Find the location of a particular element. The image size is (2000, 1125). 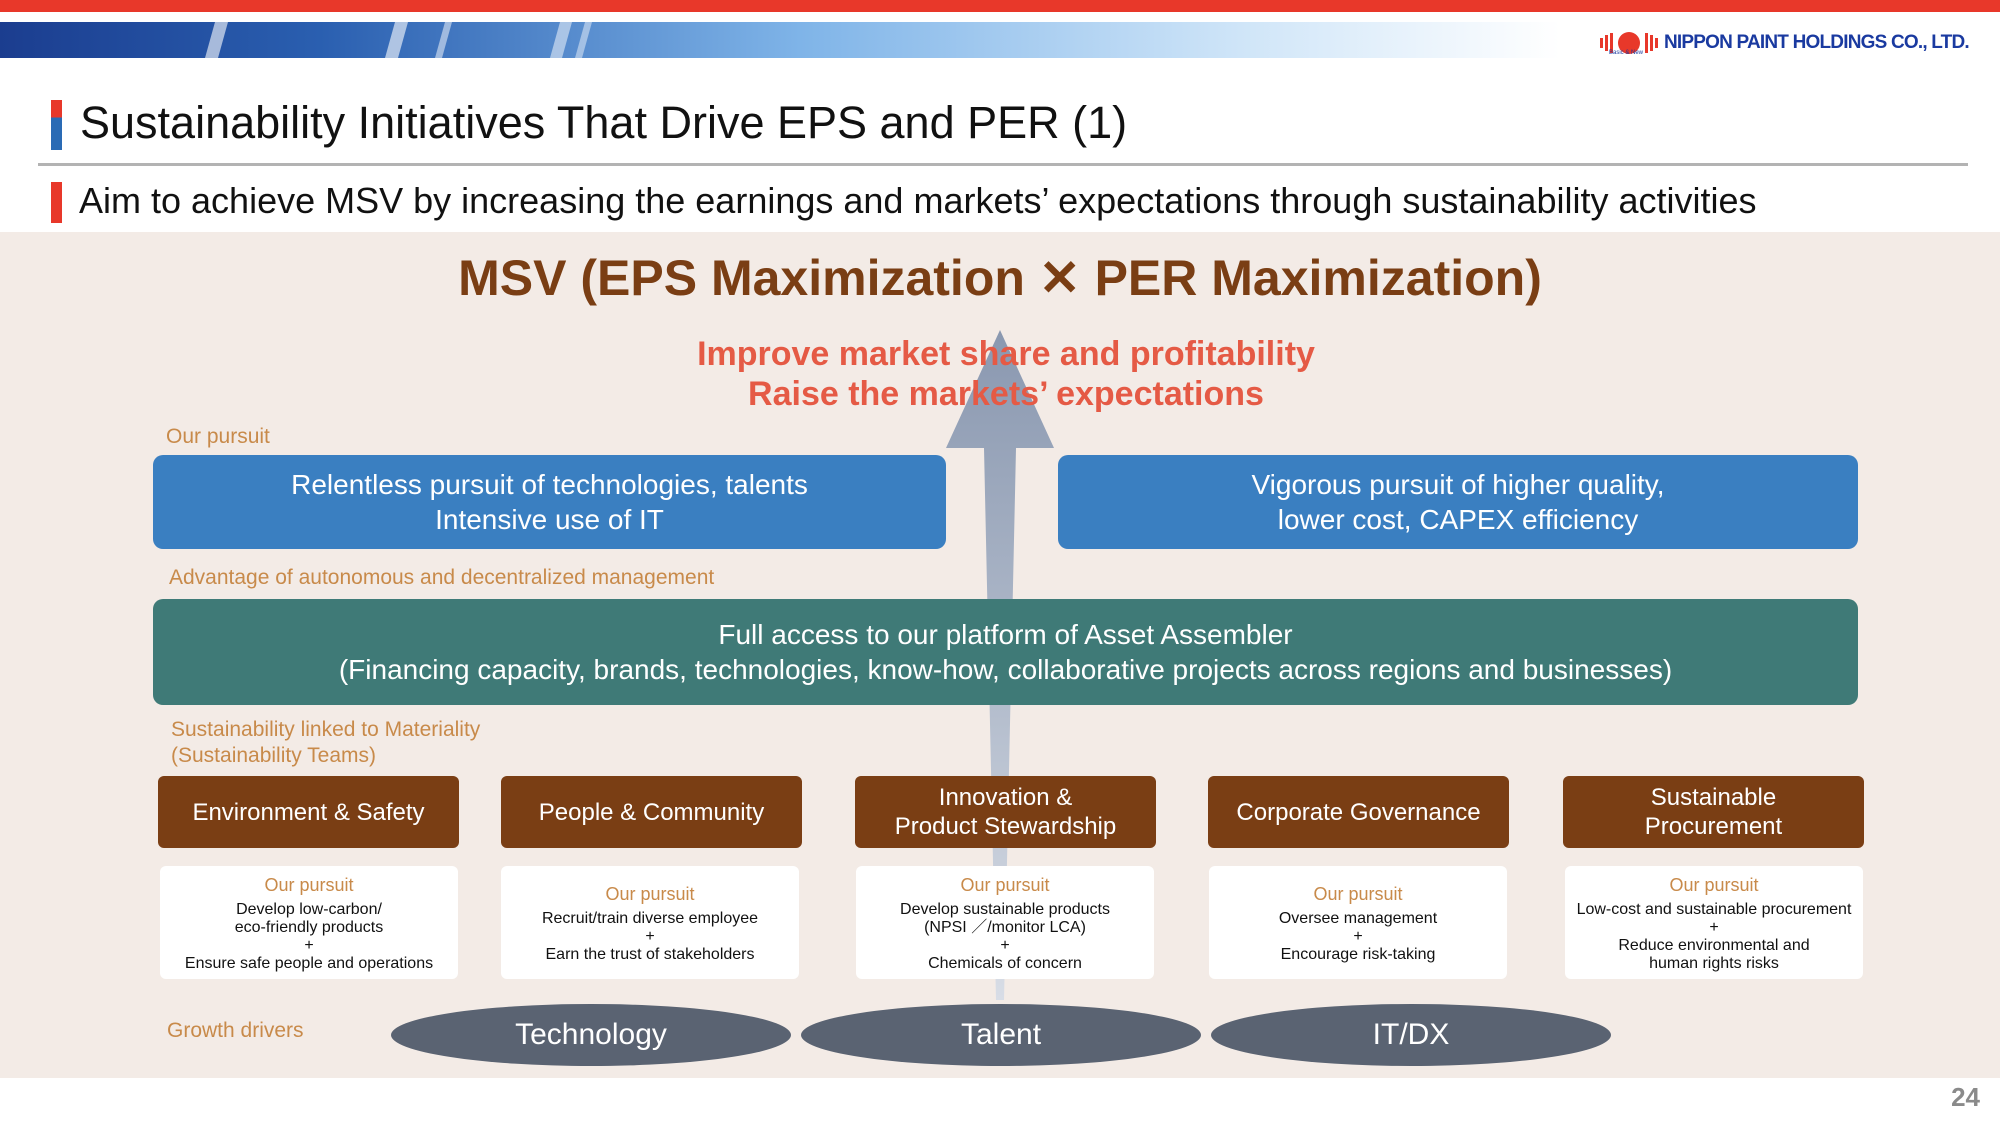

team-people-community: People & Community is located at coordinates (651, 812).